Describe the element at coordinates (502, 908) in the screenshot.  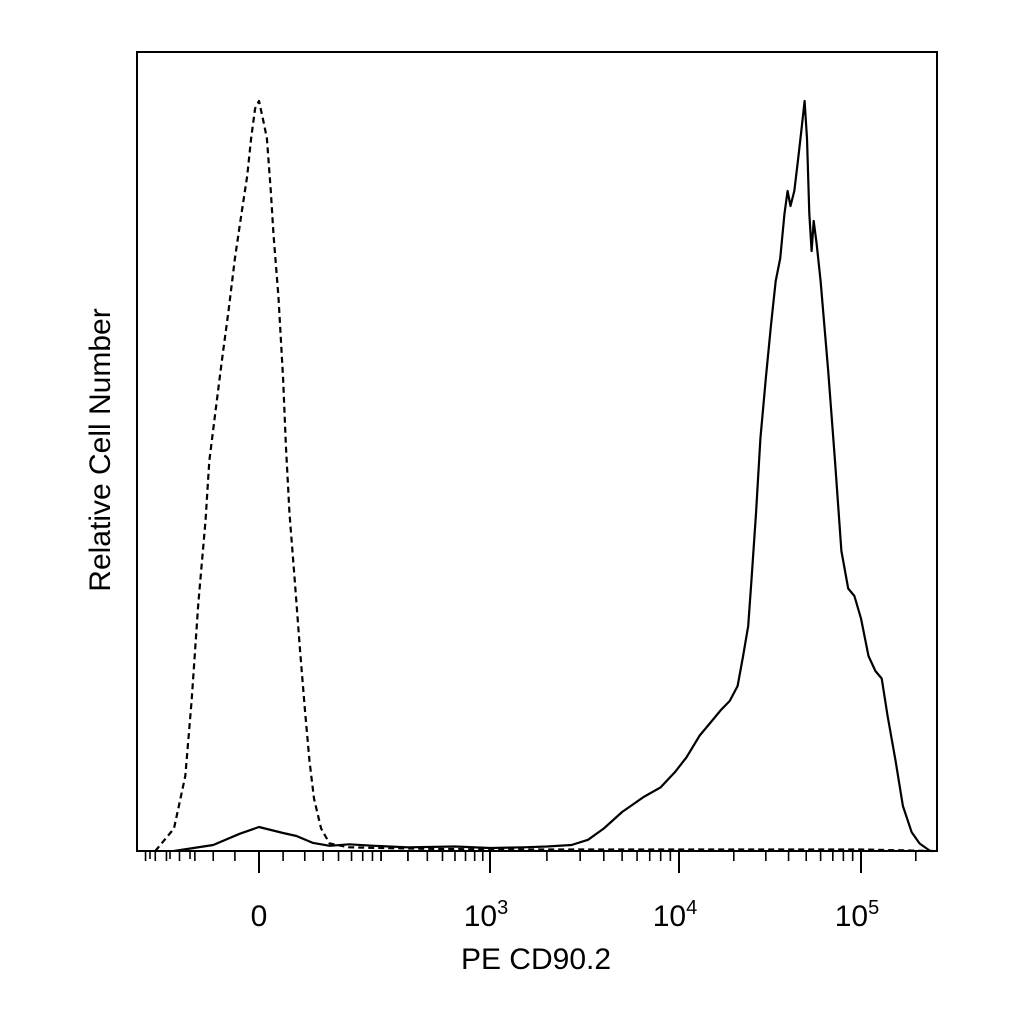
I see `x-tick-exponent: 3` at that location.